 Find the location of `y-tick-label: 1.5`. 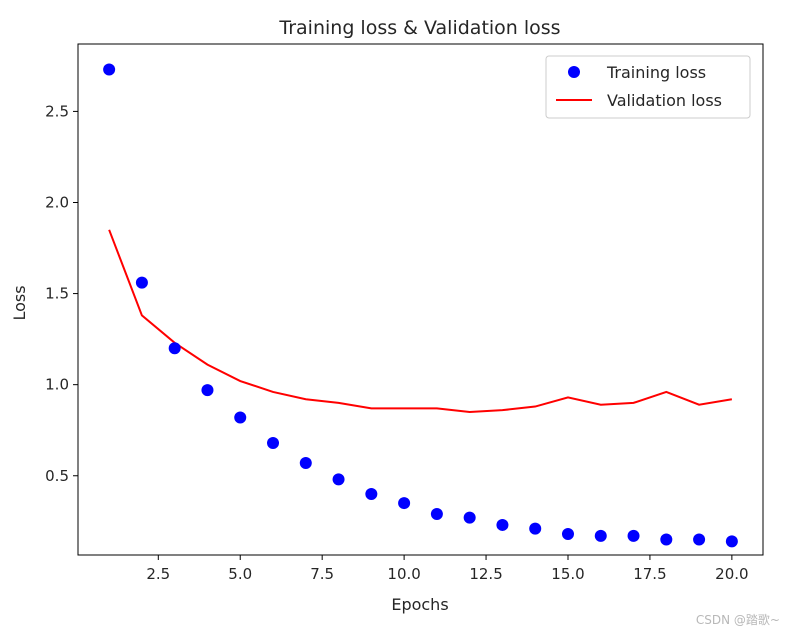

y-tick-label: 1.5 is located at coordinates (57, 294).